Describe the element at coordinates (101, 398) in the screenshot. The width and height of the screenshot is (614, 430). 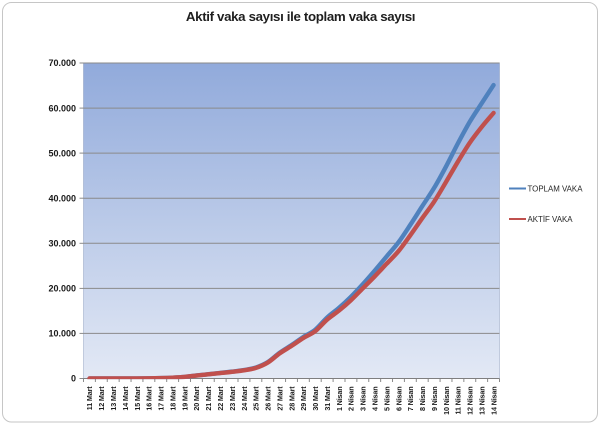
I see `svg-text: 12 Mart` at that location.